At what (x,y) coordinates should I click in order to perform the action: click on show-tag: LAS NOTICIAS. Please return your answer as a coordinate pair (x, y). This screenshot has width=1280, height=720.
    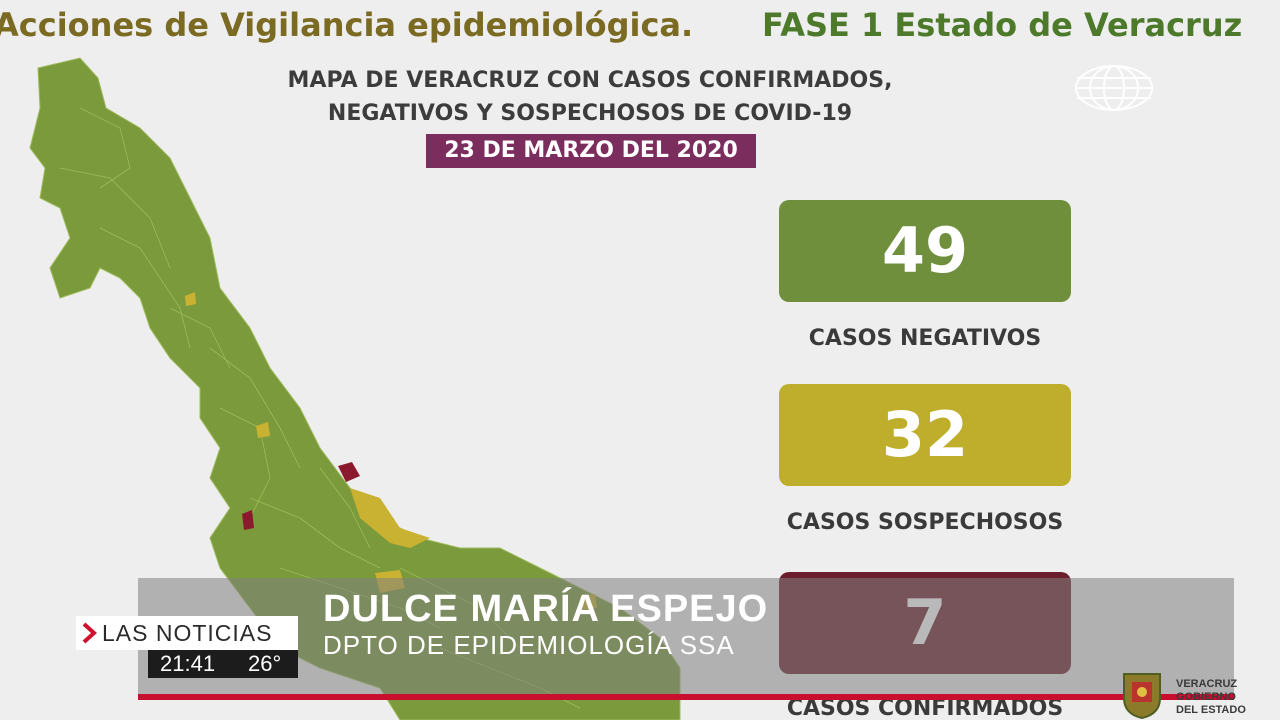
    Looking at the image, I should click on (187, 633).